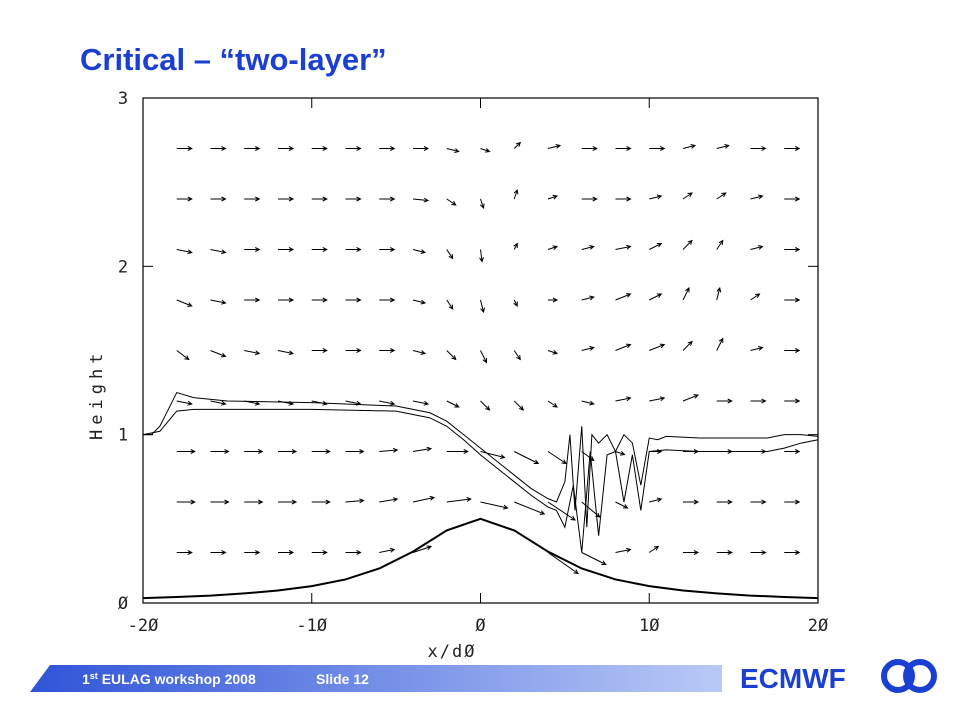 The height and width of the screenshot is (720, 960). What do you see at coordinates (123, 436) in the screenshot?
I see `y-tick-label: 1` at bounding box center [123, 436].